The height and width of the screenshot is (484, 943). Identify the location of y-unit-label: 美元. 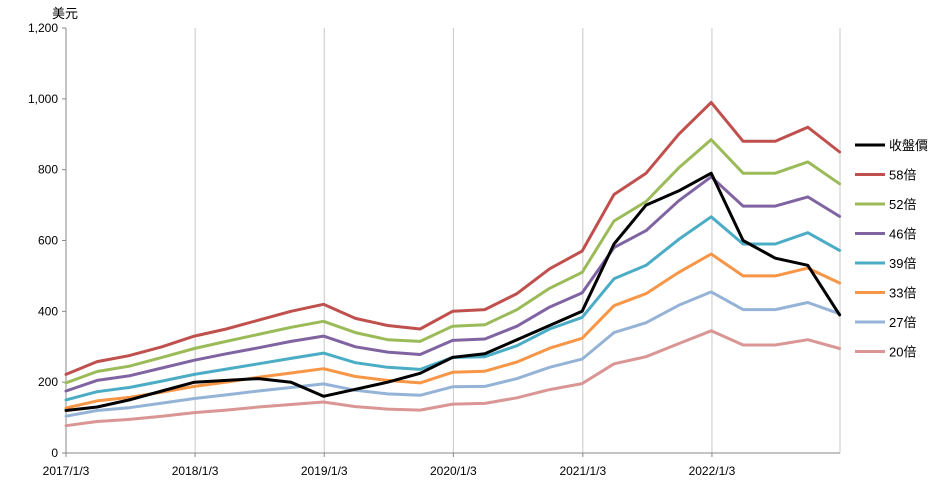
(65, 13).